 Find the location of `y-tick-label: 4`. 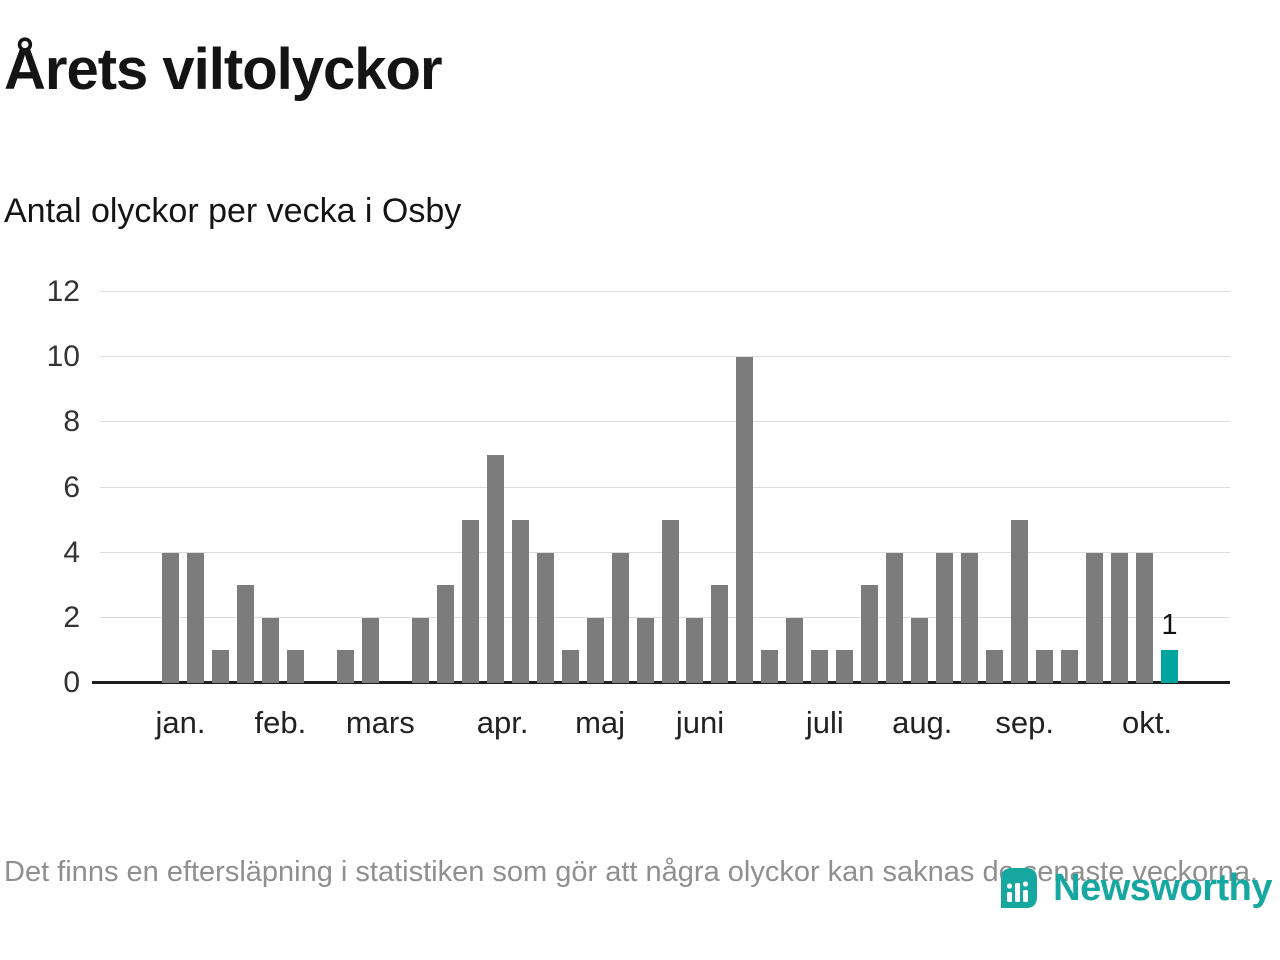

y-tick-label: 4 is located at coordinates (71, 552).